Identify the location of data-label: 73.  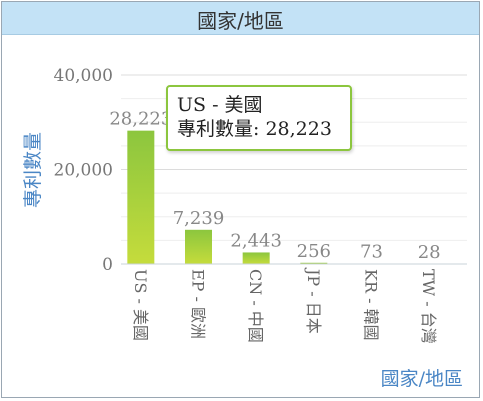
(371, 252).